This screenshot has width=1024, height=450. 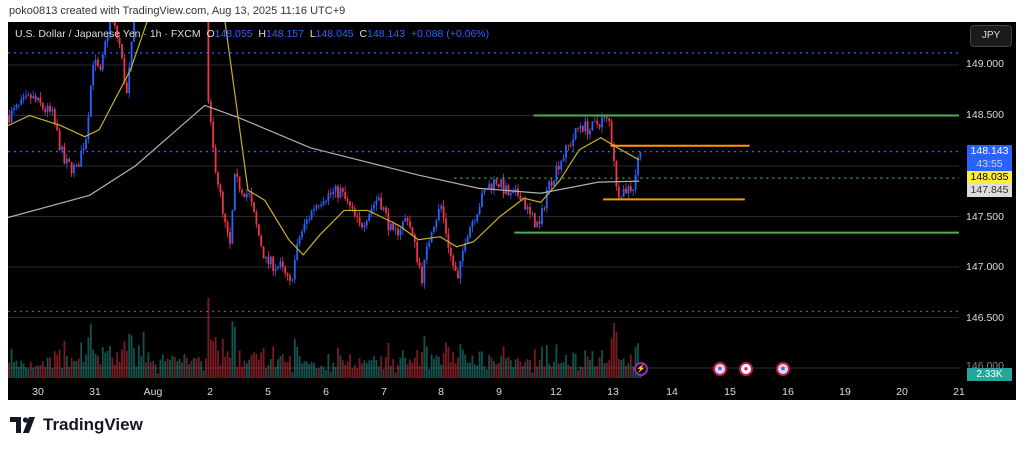 I want to click on symbol-name: U.S. Dollar / Japanese Yen · 1h · FXCM, so click(x=108, y=34).